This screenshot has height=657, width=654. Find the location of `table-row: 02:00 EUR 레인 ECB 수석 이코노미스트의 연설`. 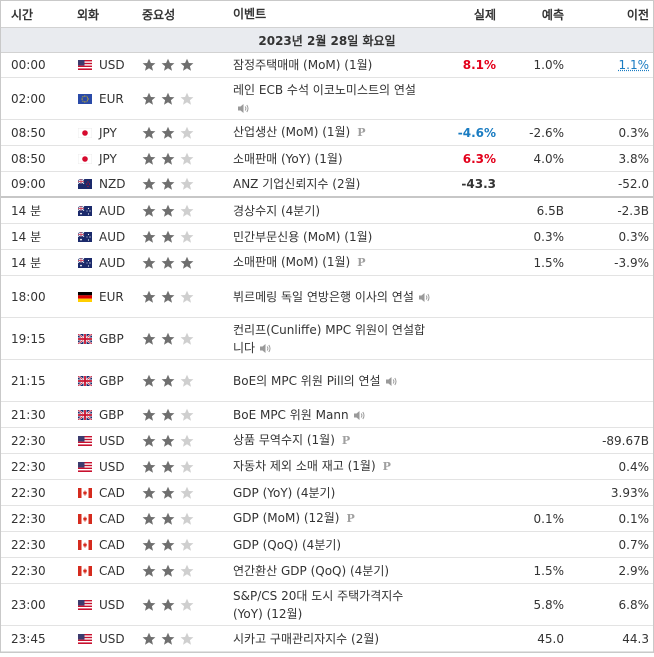

table-row: 02:00 EUR 레인 ECB 수석 이코노미스트의 연설 is located at coordinates (327, 99).